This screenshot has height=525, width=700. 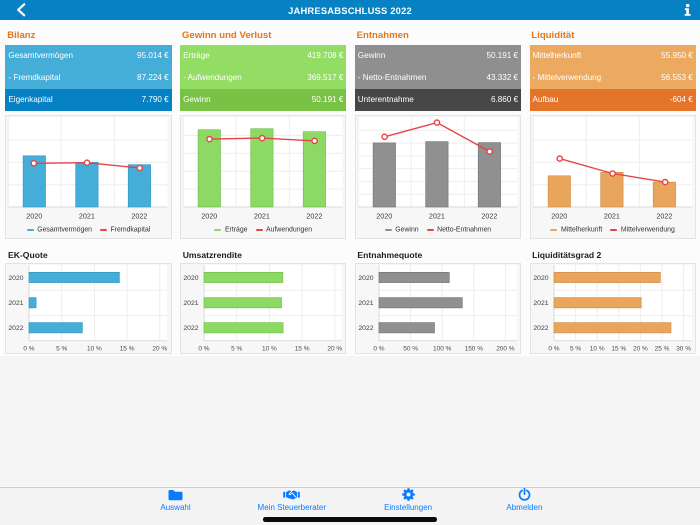 I want to click on svg-text: 25 %, so click(x=661, y=348).